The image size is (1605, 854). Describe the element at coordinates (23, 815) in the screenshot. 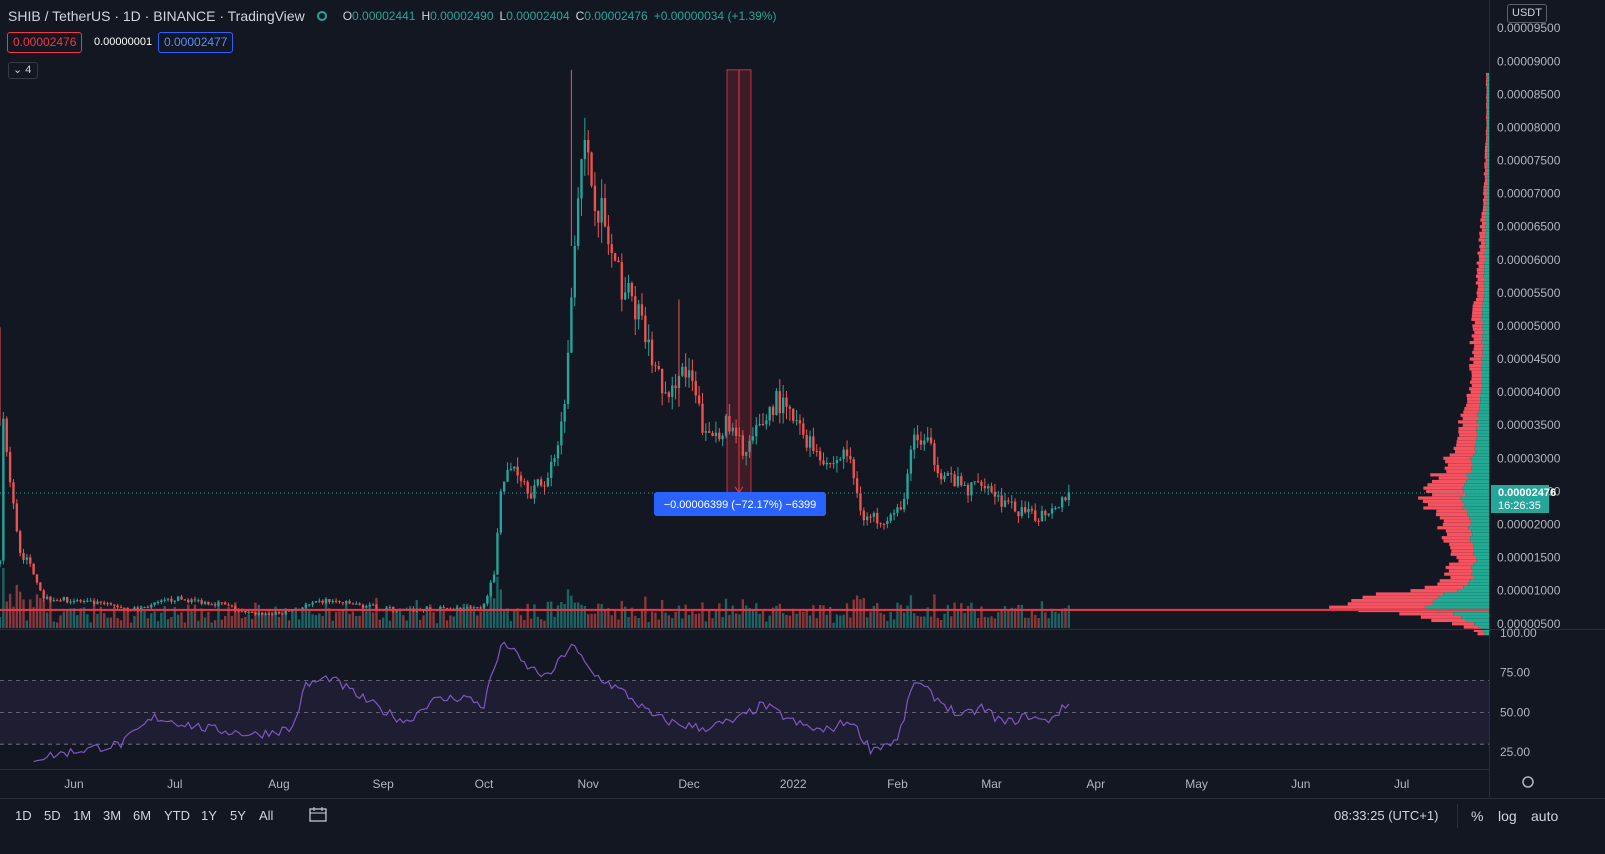

I see `timeframe-1d: 1D` at that location.